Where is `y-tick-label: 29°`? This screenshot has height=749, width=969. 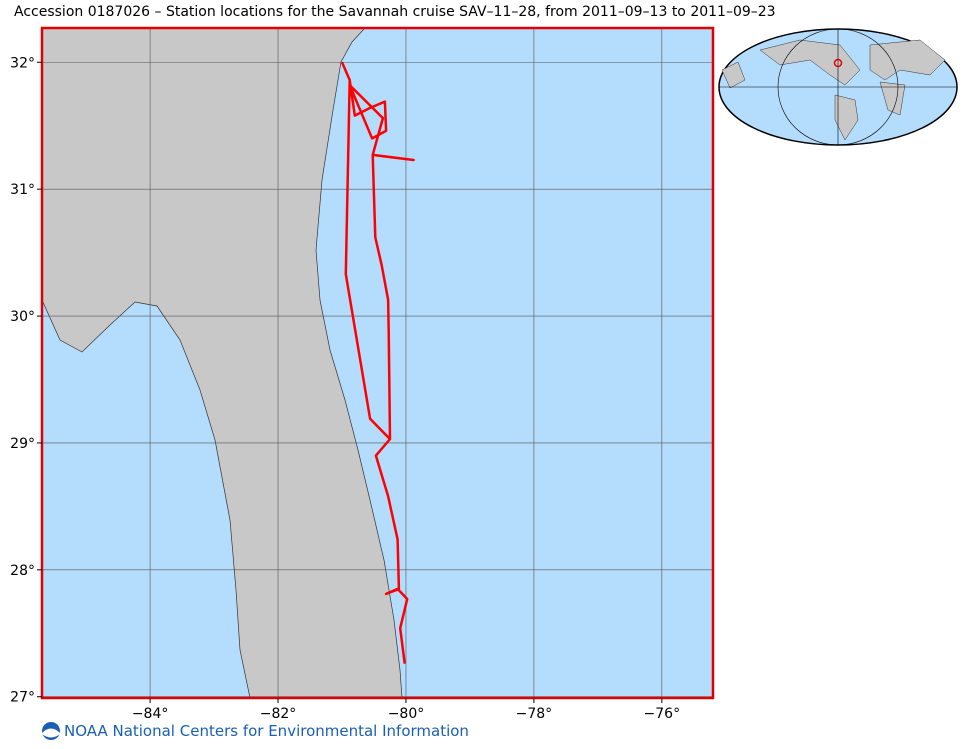 y-tick-label: 29° is located at coordinates (22, 444).